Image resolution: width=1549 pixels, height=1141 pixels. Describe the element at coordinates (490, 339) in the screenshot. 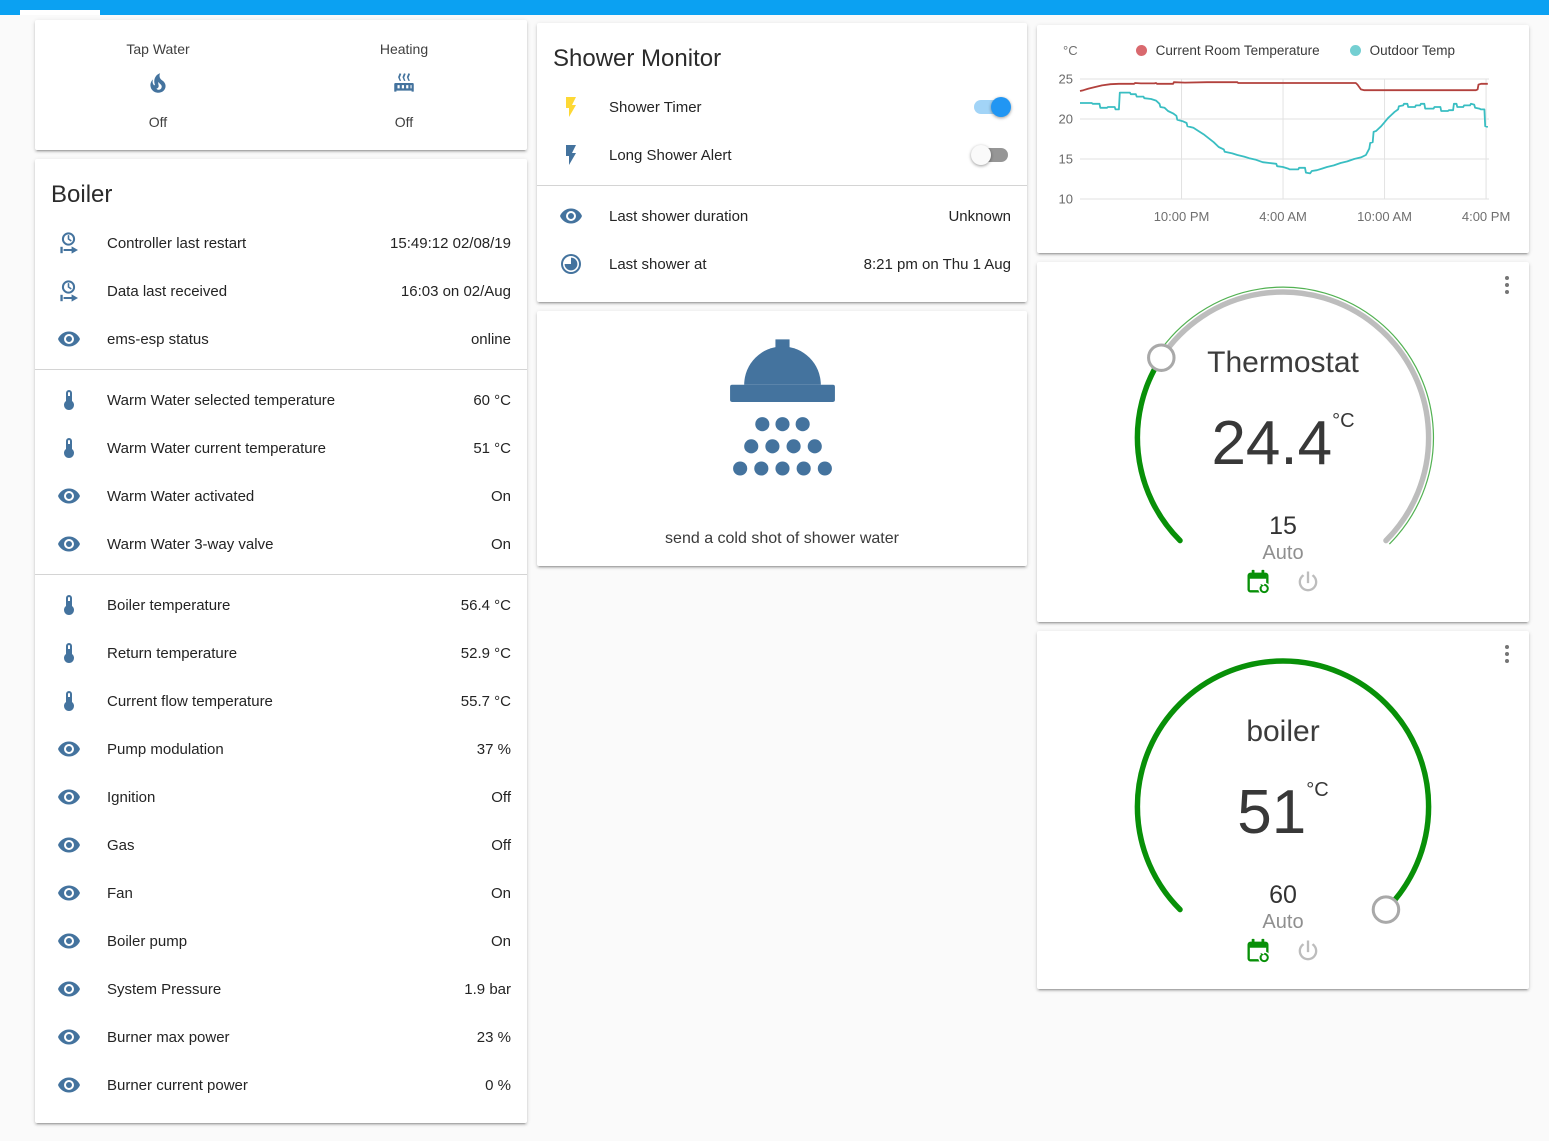

I see `entity-value: online` at that location.